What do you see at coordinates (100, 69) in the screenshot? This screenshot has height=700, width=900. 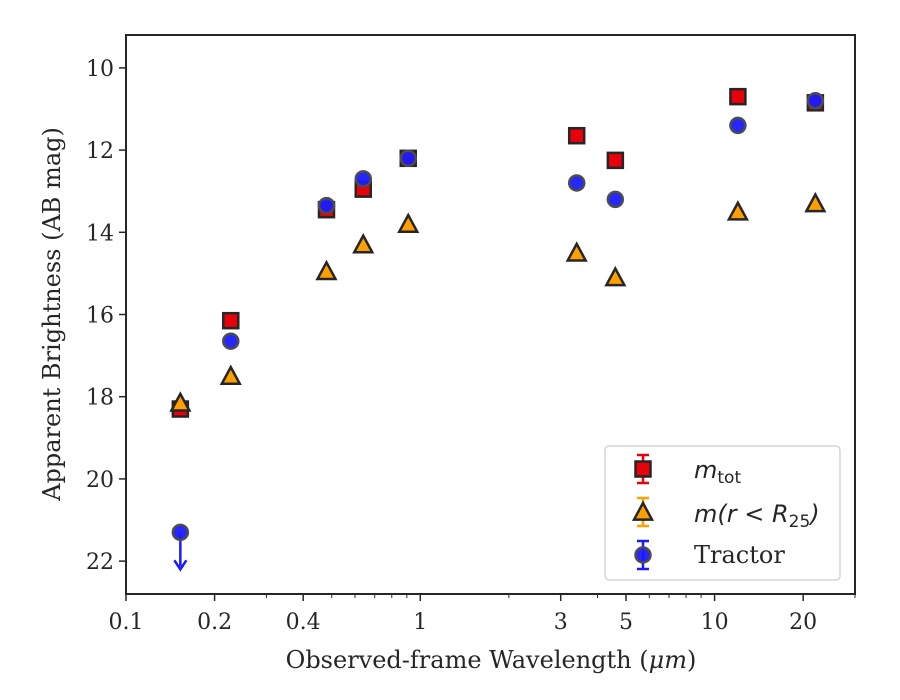 I see `y-tick-label-0: 10` at bounding box center [100, 69].